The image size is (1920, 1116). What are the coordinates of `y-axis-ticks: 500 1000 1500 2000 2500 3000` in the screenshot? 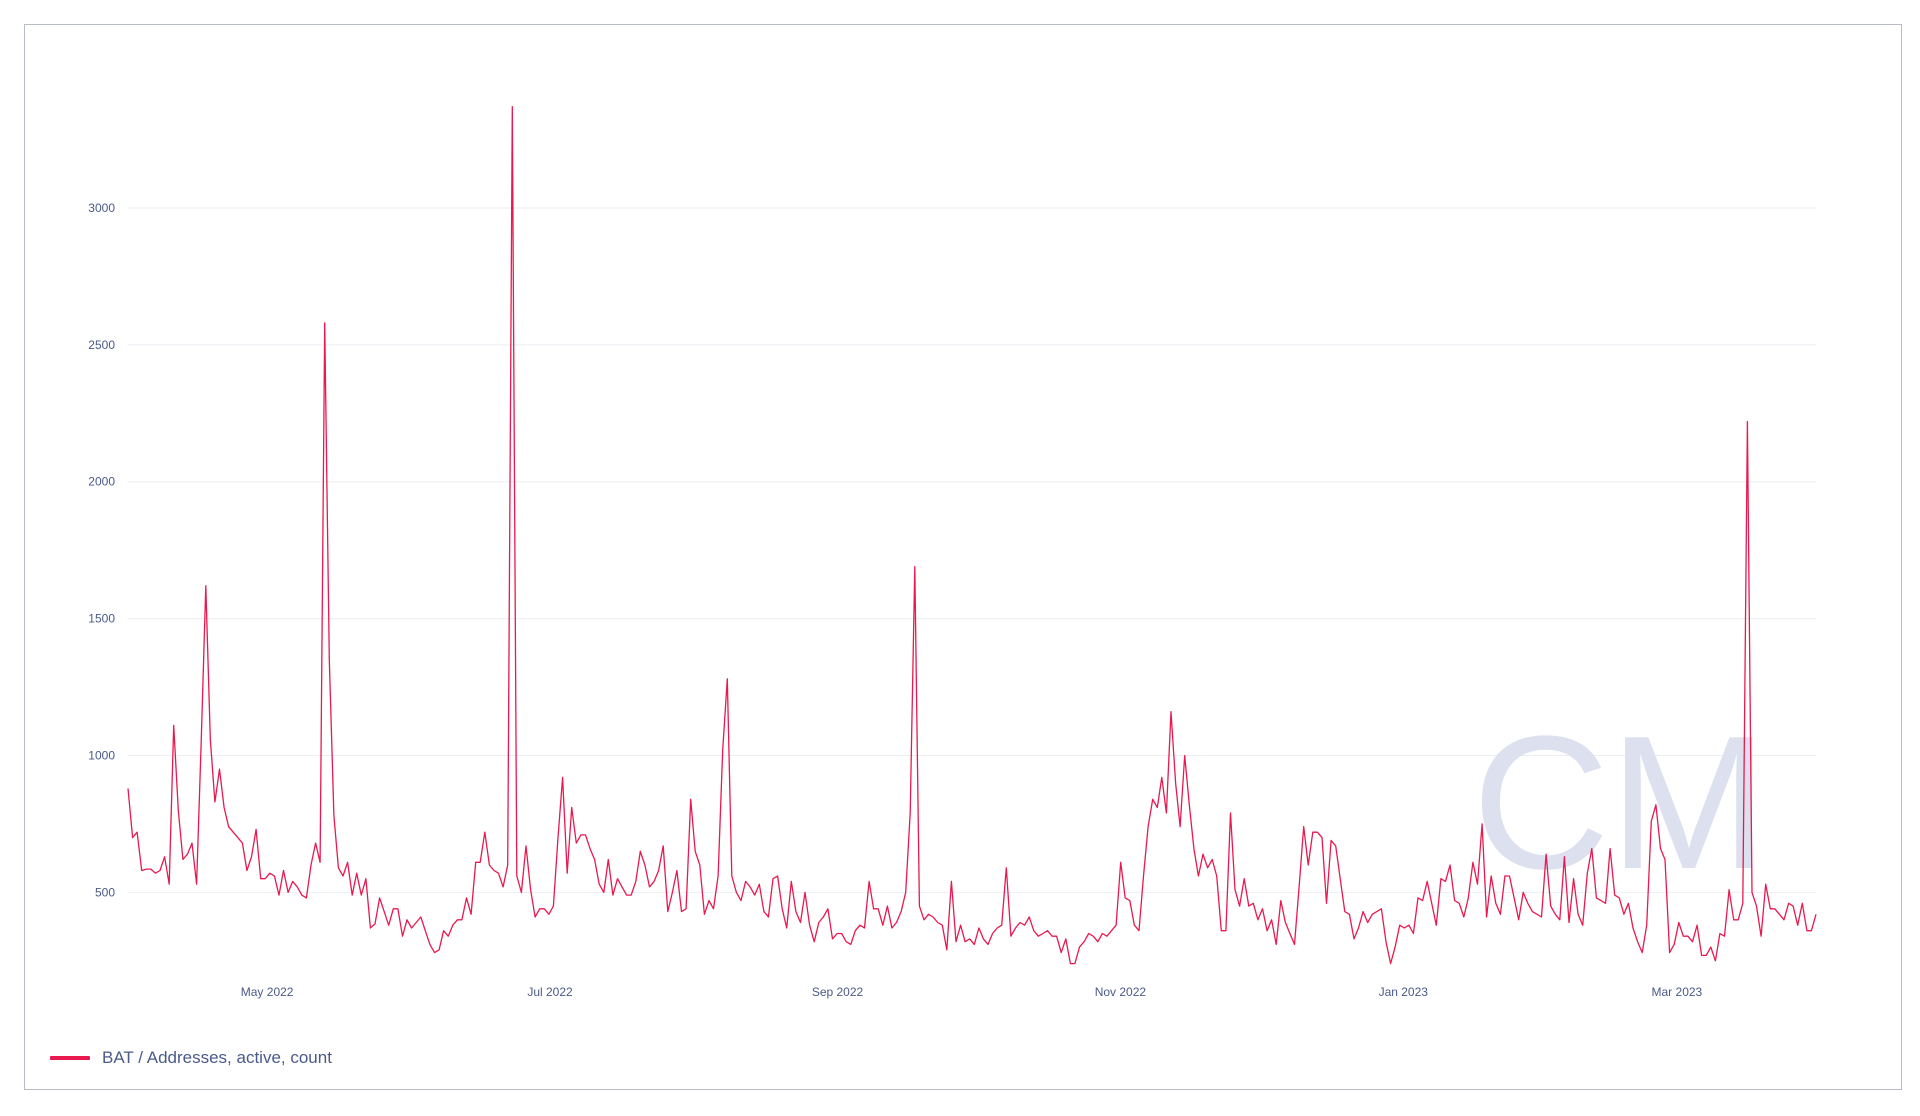 It's located at (101, 550).